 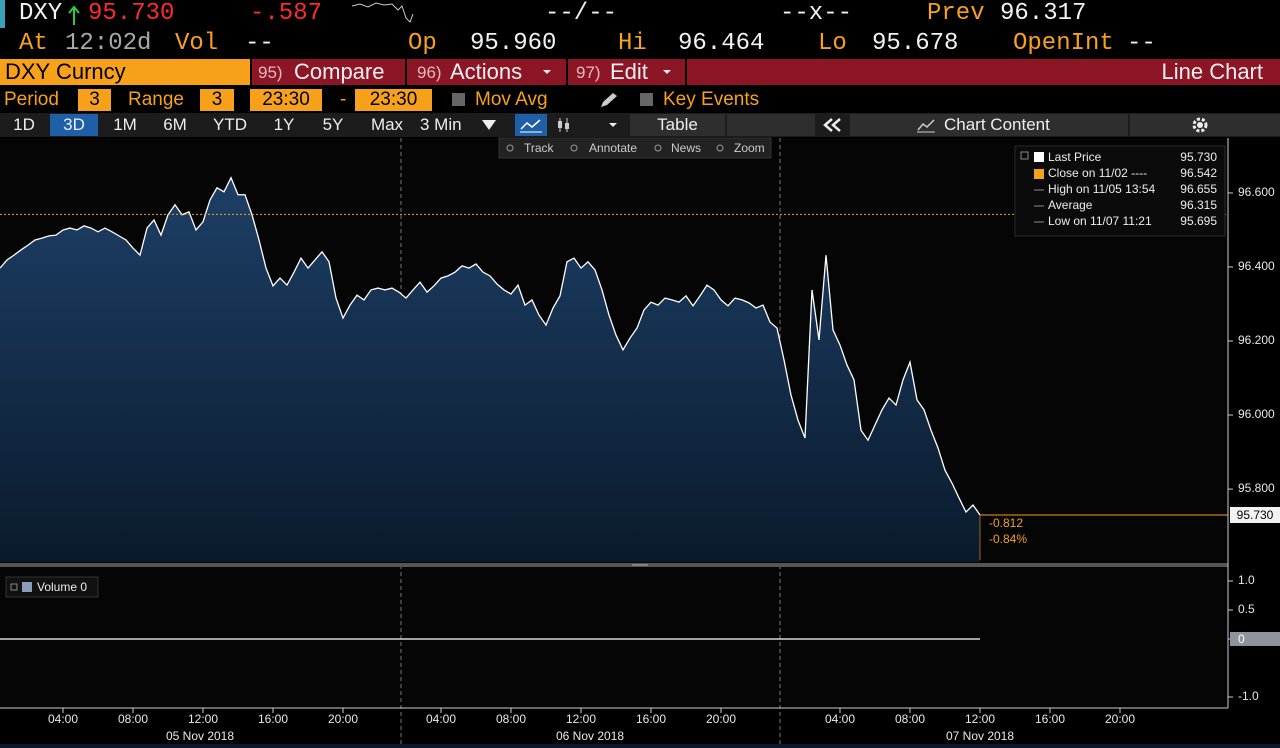 What do you see at coordinates (833, 125) in the screenshot?
I see `collapse-icon` at bounding box center [833, 125].